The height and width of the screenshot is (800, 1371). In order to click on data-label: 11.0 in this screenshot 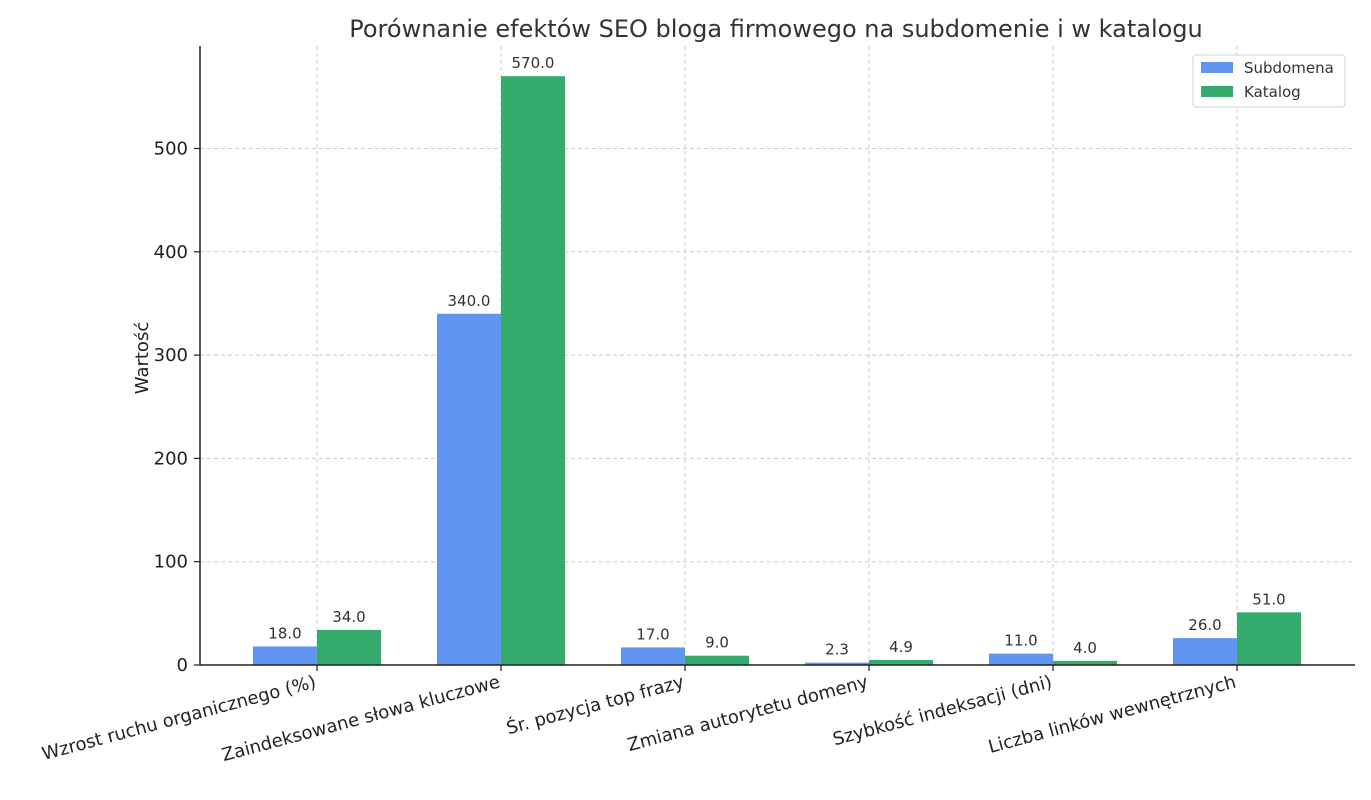, I will do `click(1020, 641)`.